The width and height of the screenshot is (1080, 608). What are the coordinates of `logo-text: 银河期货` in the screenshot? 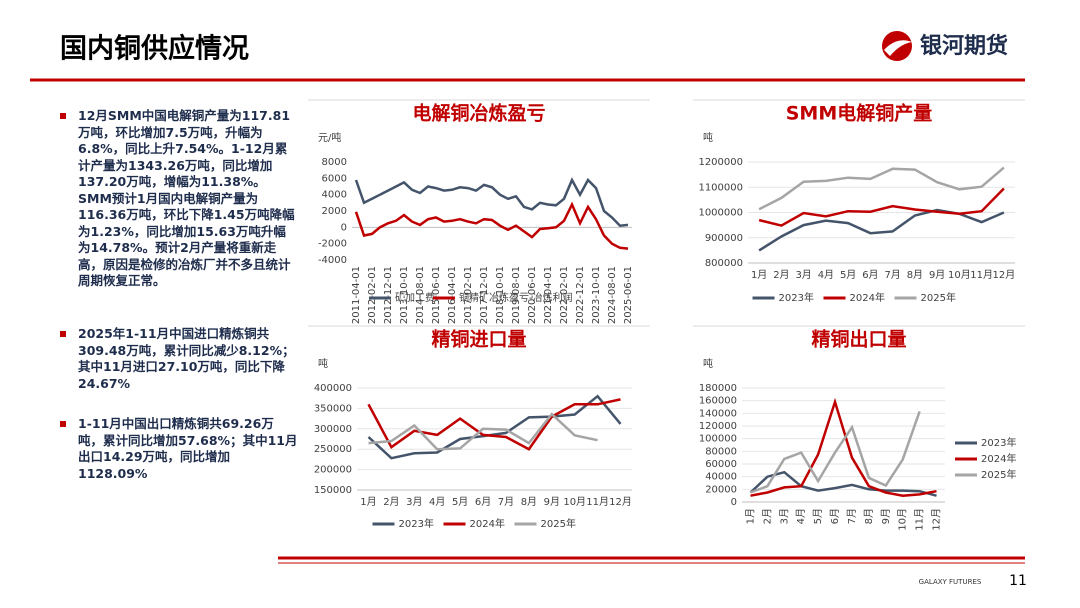 It's located at (964, 46).